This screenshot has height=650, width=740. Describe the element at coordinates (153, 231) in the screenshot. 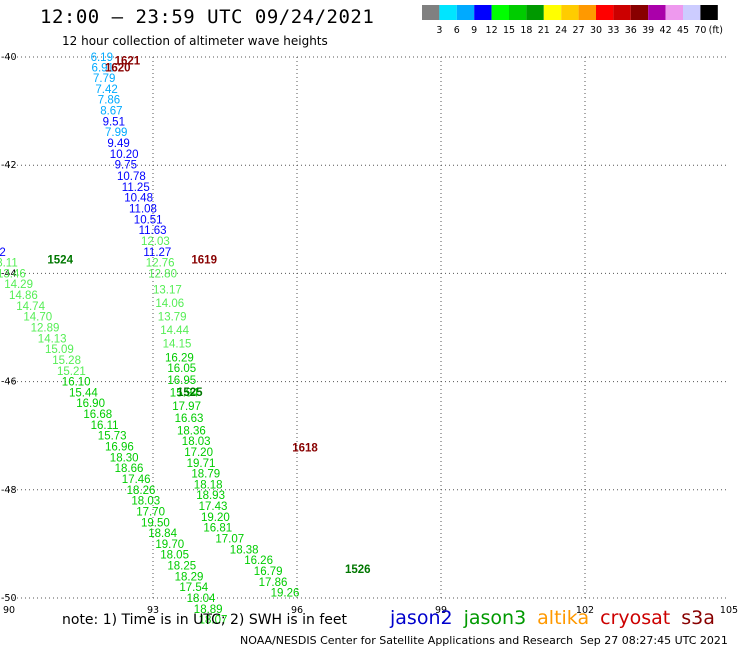

I see `wave-height-value: 11.63` at that location.